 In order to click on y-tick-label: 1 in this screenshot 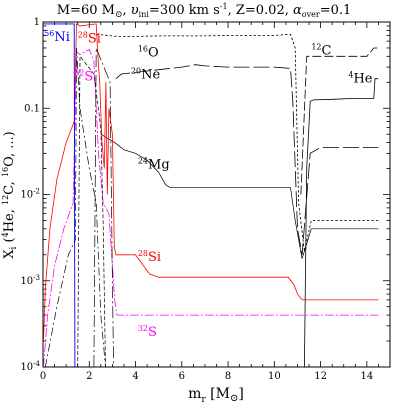, I will do `click(37, 22)`.